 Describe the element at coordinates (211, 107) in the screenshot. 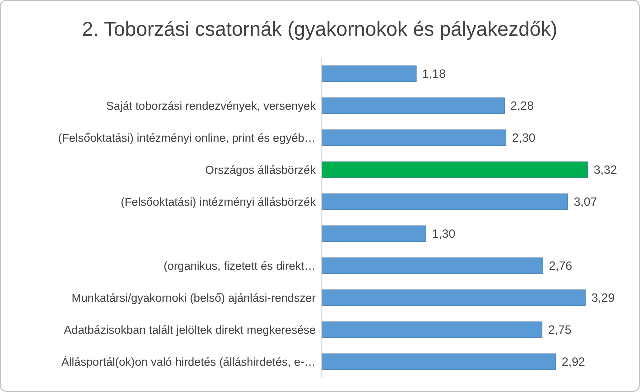

I see `y-tick-label: Saját toborzási rendezvények, versenyek` at that location.